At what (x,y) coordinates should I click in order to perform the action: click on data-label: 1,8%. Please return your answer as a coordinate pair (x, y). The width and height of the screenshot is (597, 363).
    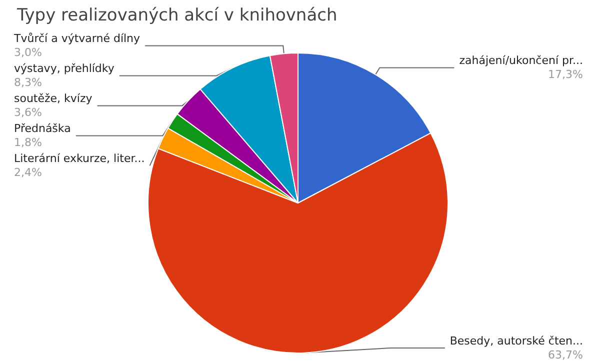
    Looking at the image, I should click on (28, 143).